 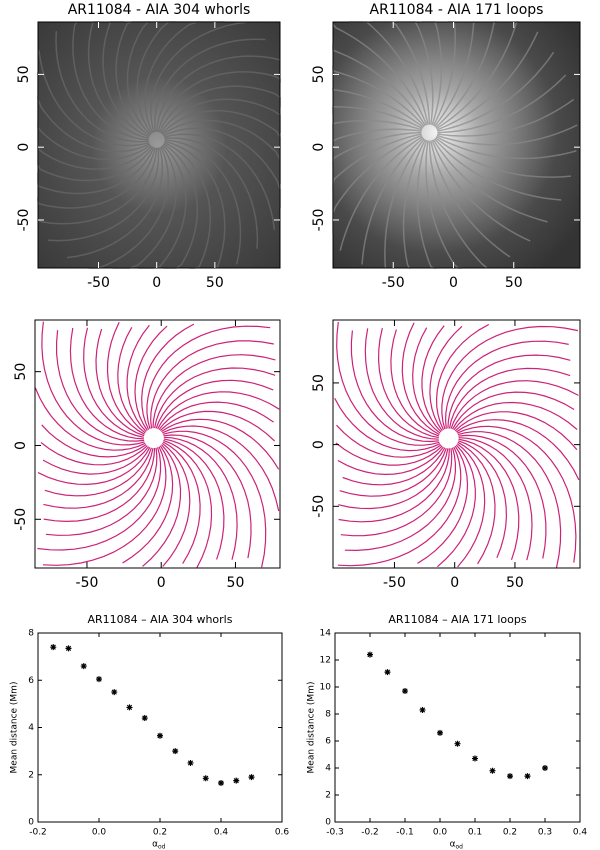 What do you see at coordinates (99, 833) in the screenshot?
I see `x-tick-label: 0.0` at bounding box center [99, 833].